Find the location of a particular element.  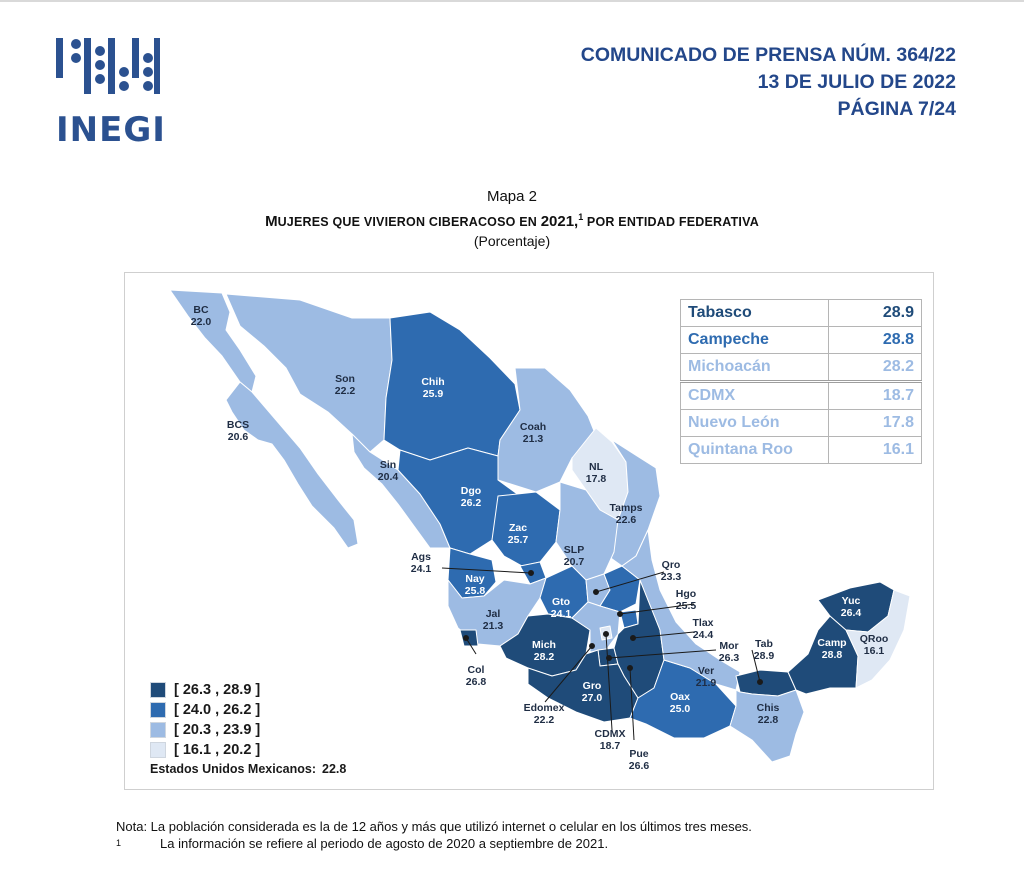

state-label-bc: BC 22.0 is located at coordinates (201, 316).